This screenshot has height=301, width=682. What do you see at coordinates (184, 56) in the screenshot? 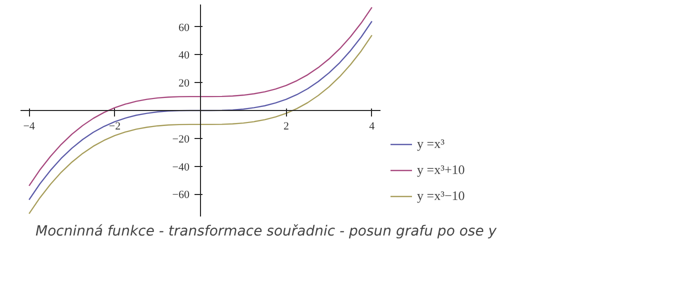
I see `y-tick-label: 40` at bounding box center [184, 56].